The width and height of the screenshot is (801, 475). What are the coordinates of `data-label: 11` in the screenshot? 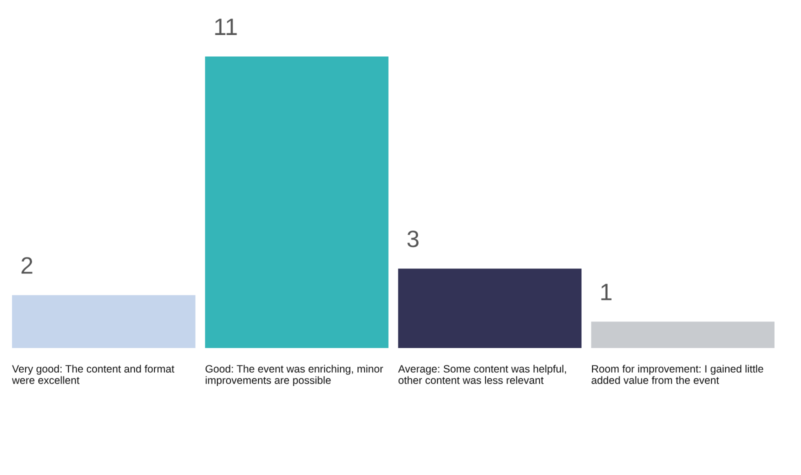 It's located at (226, 26).